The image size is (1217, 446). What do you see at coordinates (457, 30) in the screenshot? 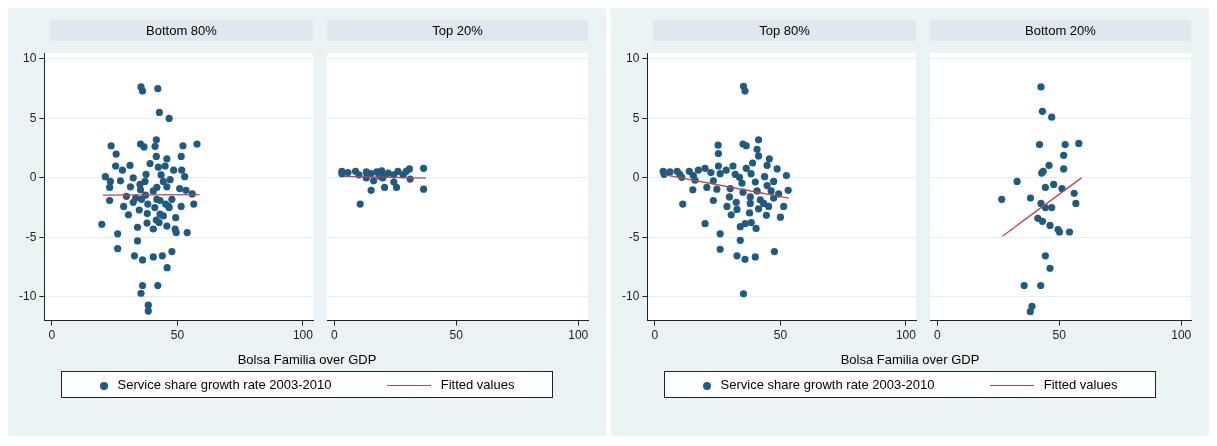
I see `chart-title: Top 20%` at bounding box center [457, 30].